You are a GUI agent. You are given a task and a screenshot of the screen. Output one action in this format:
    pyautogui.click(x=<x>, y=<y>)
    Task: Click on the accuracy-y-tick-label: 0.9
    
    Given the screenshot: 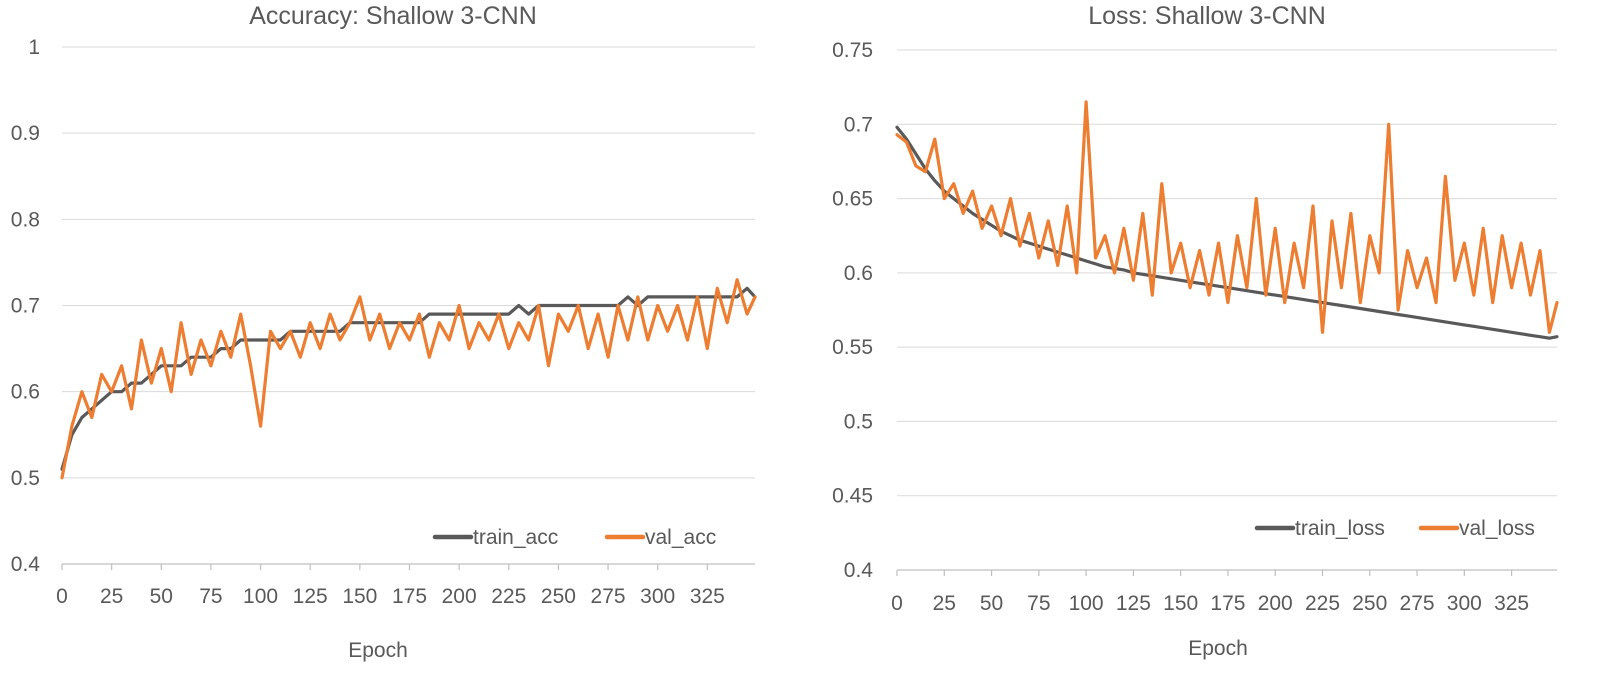 What is the action you would take?
    pyautogui.click(x=25, y=133)
    